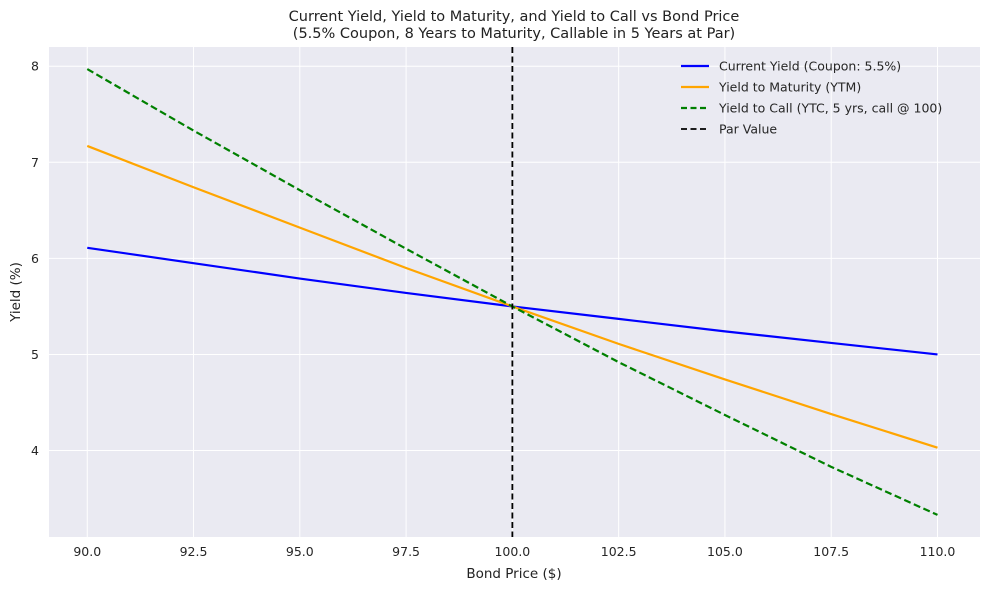  I want to click on legend-label: Current Yield (Coupon: 5.5%), so click(810, 66).